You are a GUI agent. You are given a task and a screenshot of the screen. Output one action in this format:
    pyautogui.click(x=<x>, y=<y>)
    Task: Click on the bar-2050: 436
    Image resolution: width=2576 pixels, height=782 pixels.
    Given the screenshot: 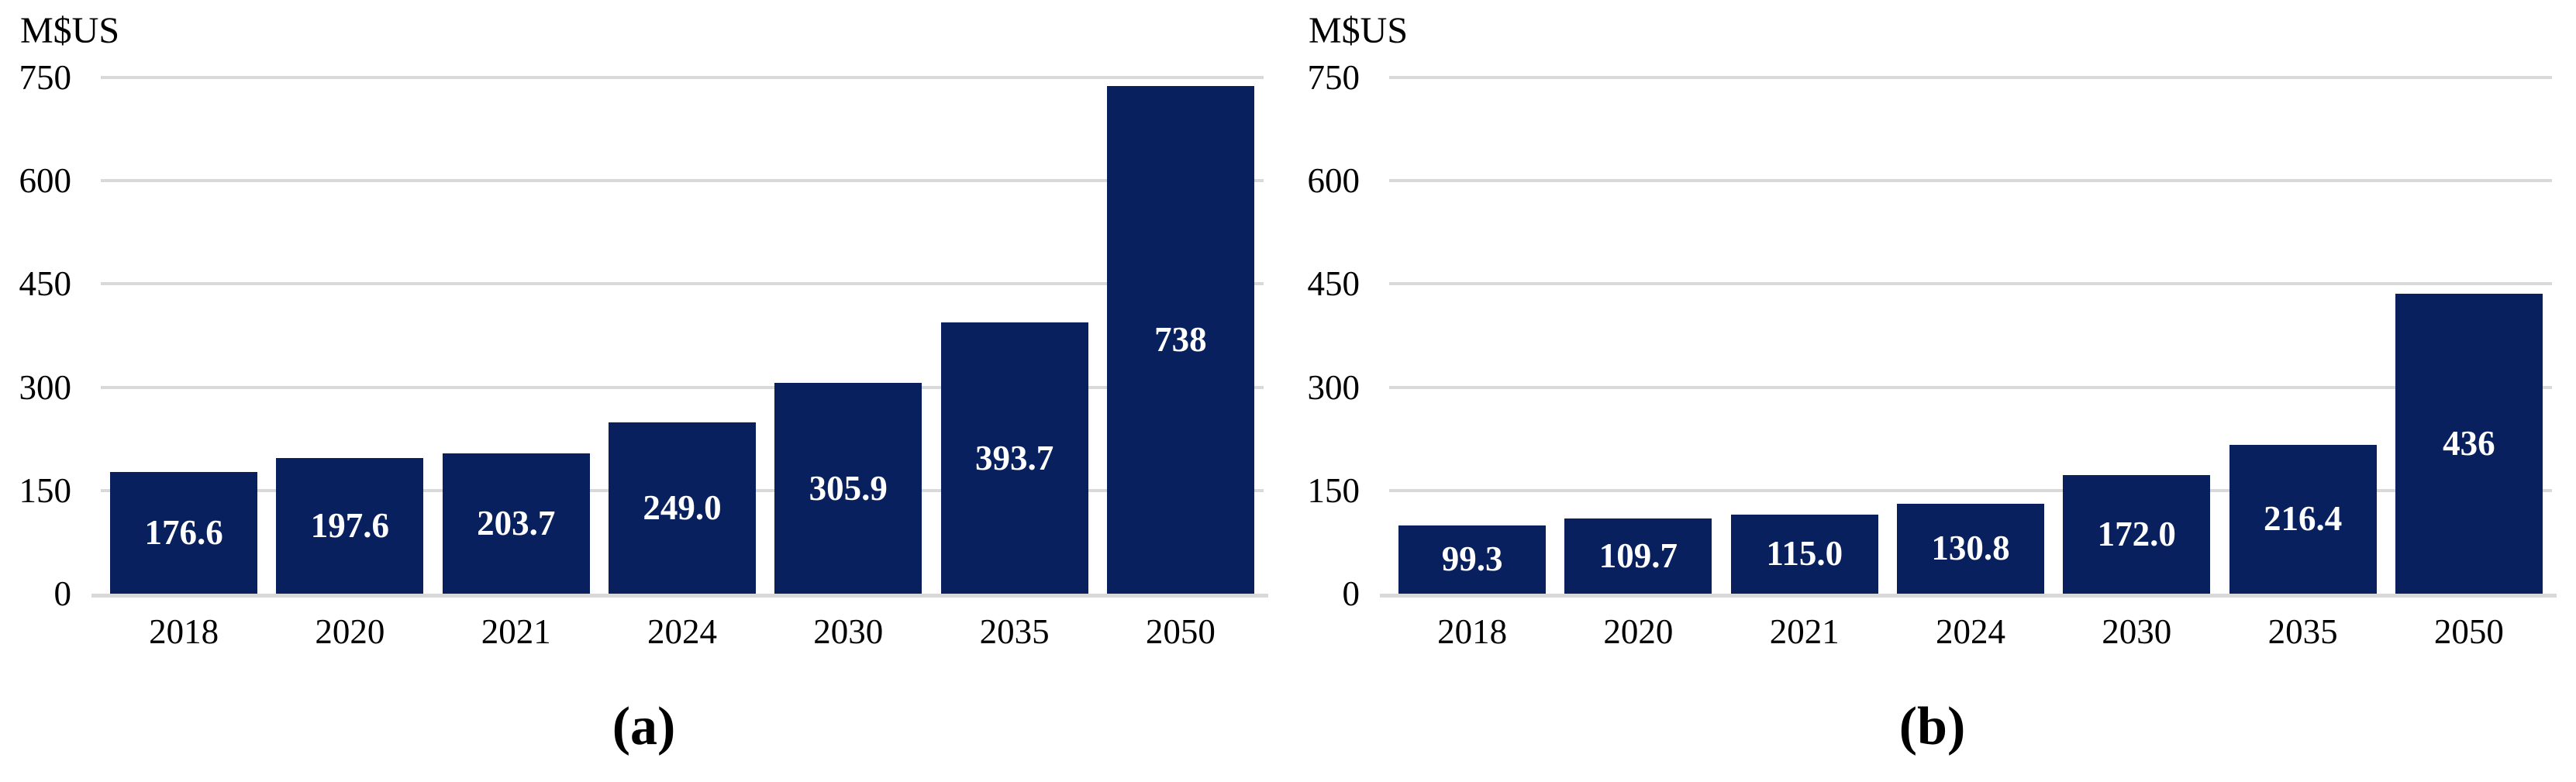 What is the action you would take?
    pyautogui.click(x=2469, y=443)
    